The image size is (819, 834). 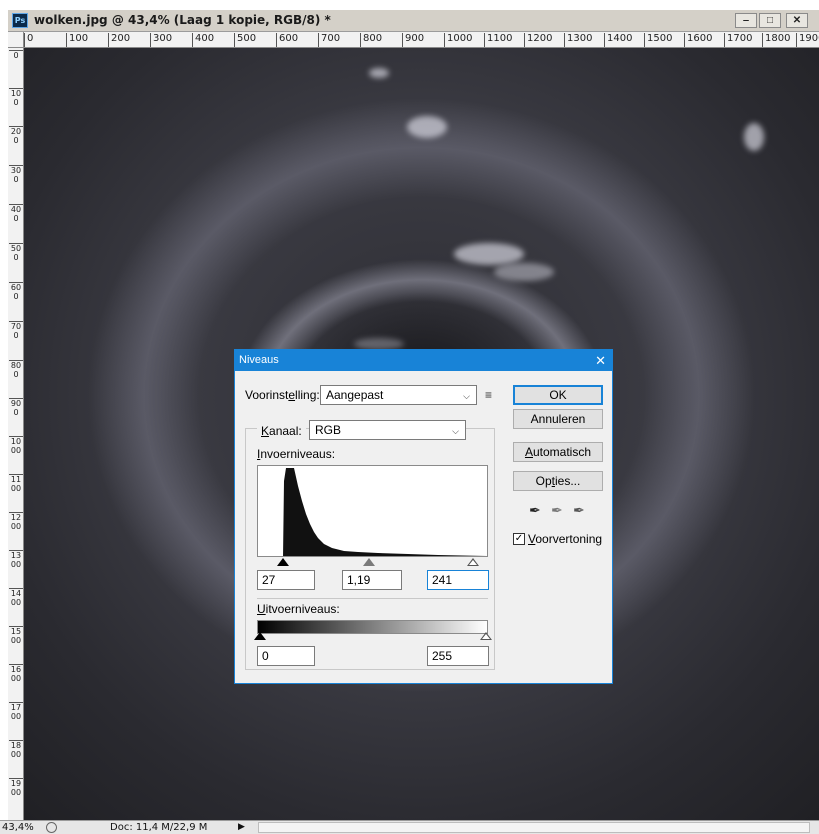 What do you see at coordinates (486, 636) in the screenshot?
I see `output-white-slider` at bounding box center [486, 636].